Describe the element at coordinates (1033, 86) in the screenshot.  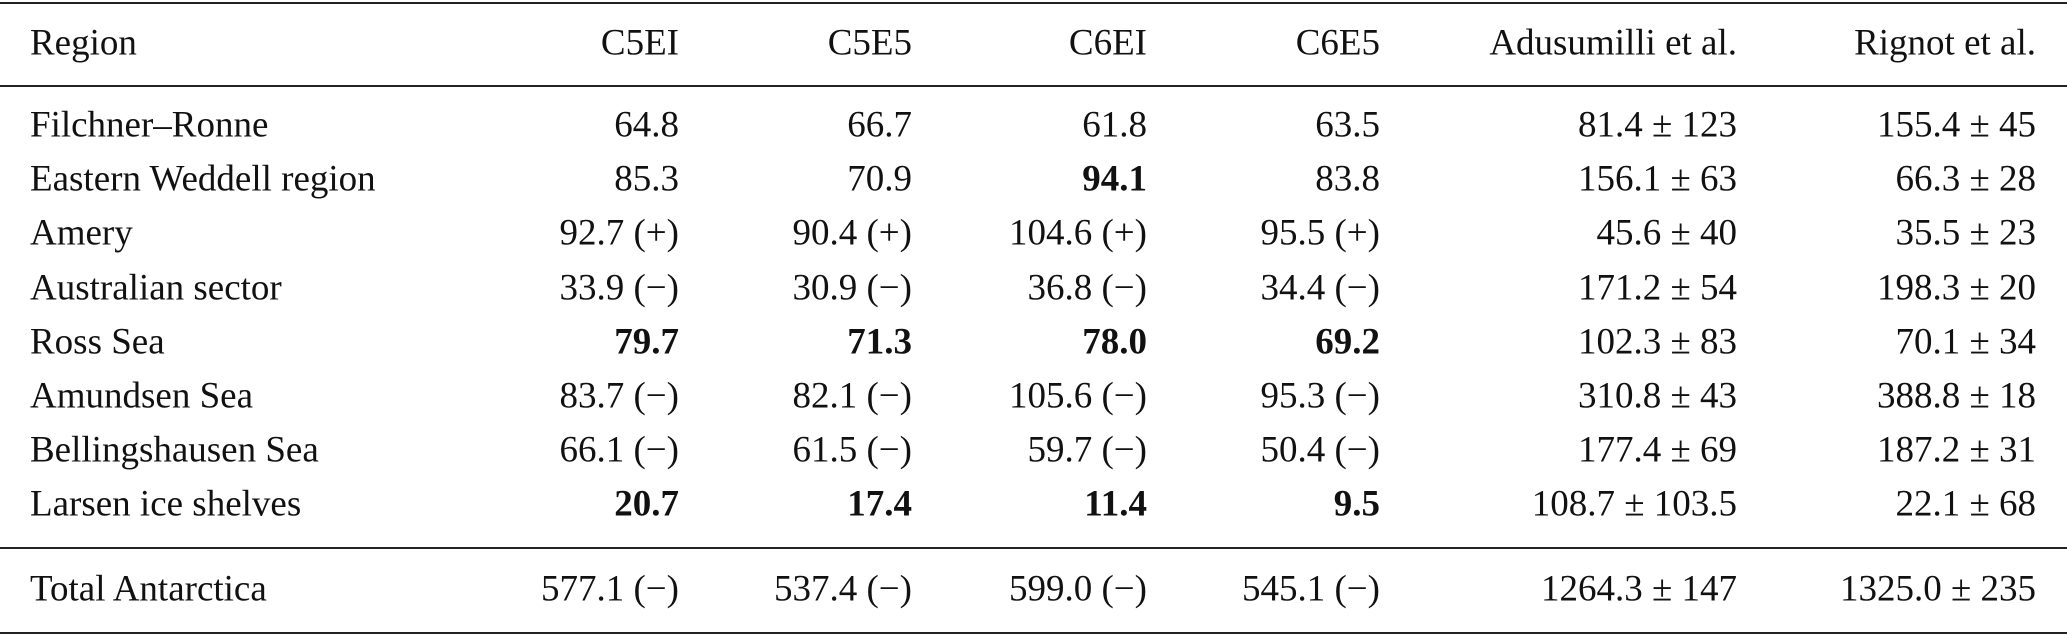
I see `header-rule` at that location.